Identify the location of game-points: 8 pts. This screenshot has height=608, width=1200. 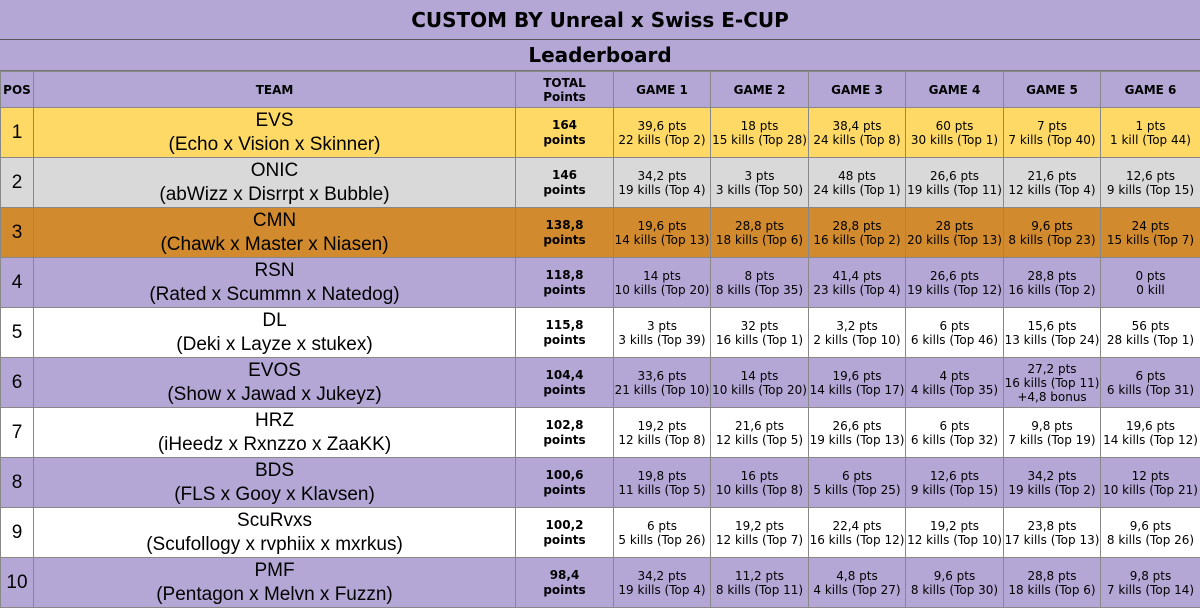
(759, 276).